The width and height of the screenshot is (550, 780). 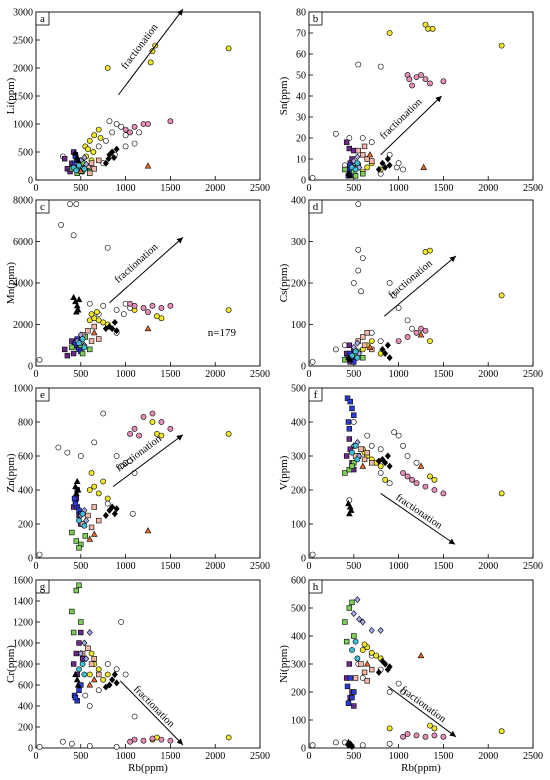 What do you see at coordinates (25, 423) in the screenshot?
I see `y-tick-label: 800` at bounding box center [25, 423].